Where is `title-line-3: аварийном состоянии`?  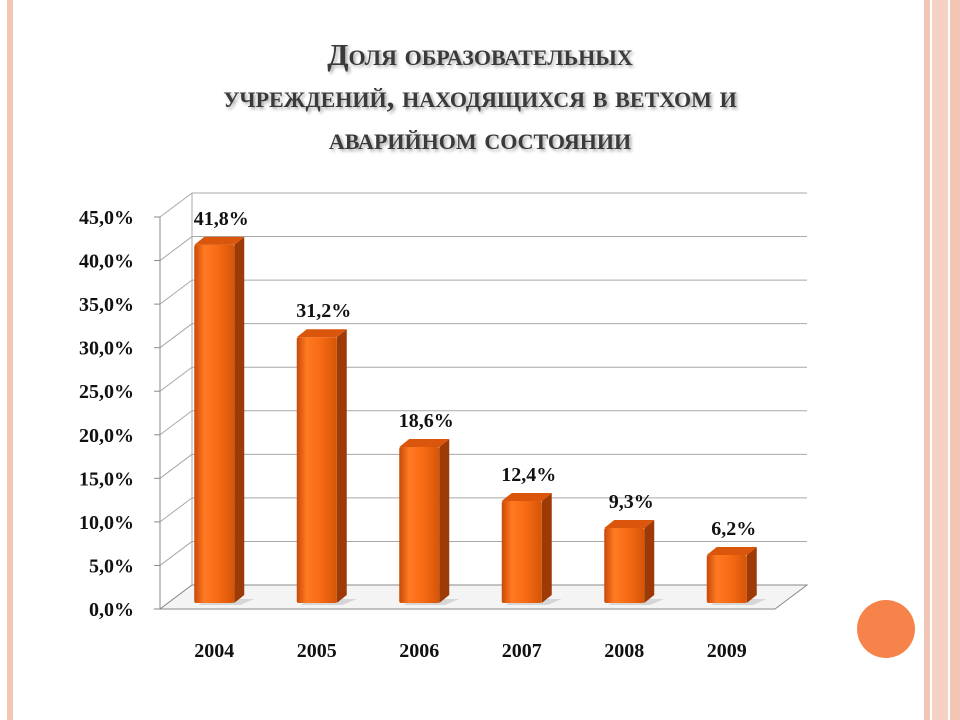 title-line-3: аварийном состоянии is located at coordinates (480, 138).